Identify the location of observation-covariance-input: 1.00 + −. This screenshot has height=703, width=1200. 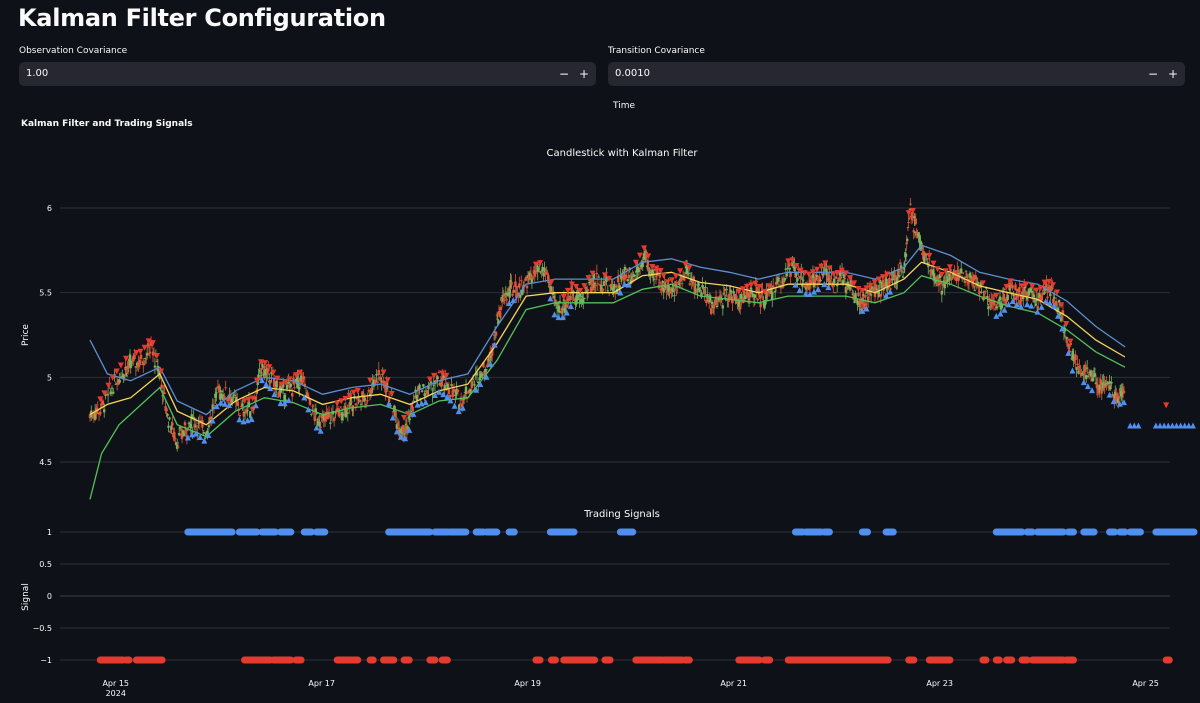
(307, 74).